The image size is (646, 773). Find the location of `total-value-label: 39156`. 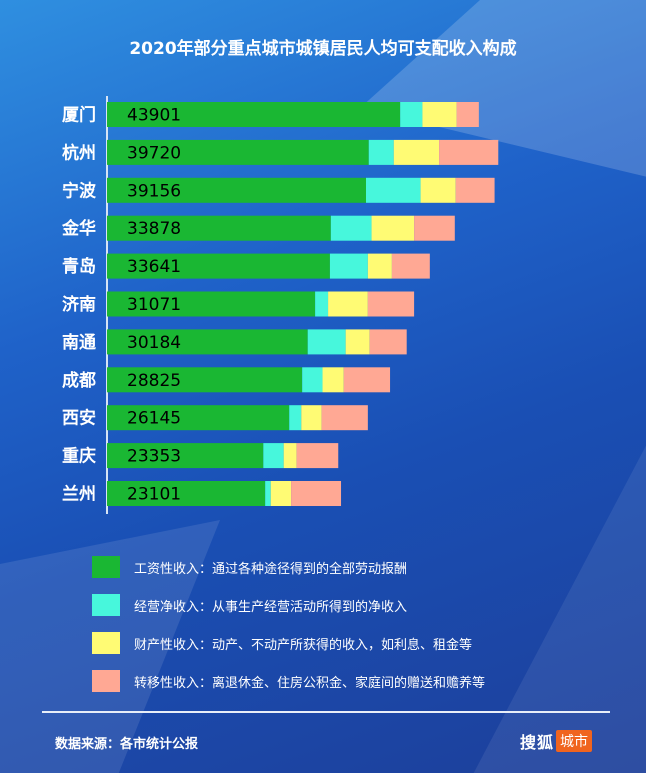

total-value-label: 39156 is located at coordinates (154, 191).